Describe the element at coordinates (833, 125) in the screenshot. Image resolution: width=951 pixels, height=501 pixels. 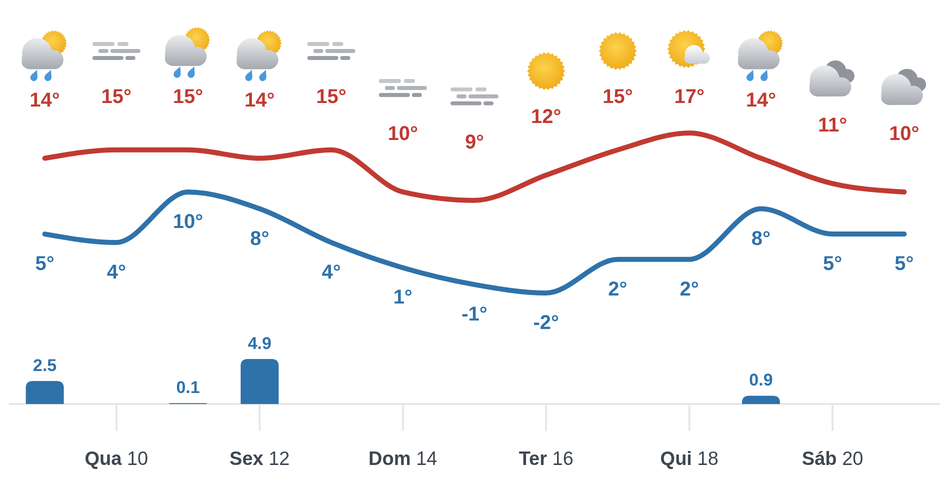
I see `data-label: 11°` at that location.